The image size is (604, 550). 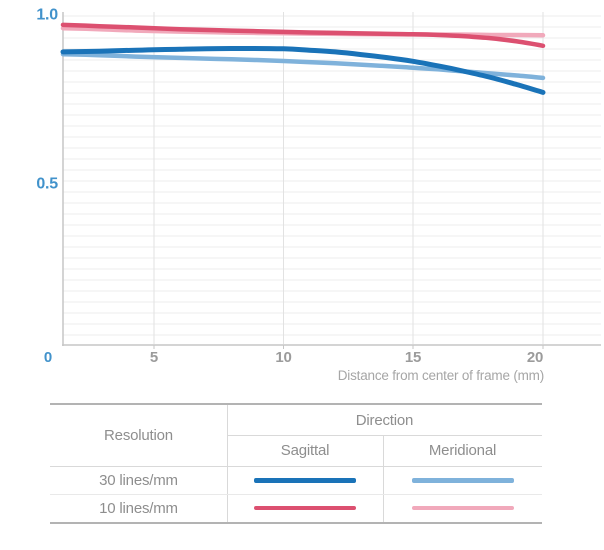 I want to click on curve-10-sagittal, so click(x=303, y=35).